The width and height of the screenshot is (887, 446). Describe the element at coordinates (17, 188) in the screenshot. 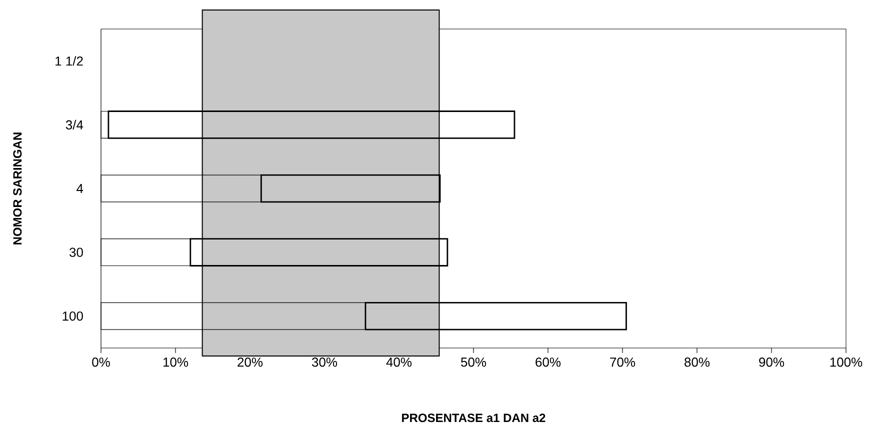

I see `y-axis-title: NOMOR SARINGAN` at that location.